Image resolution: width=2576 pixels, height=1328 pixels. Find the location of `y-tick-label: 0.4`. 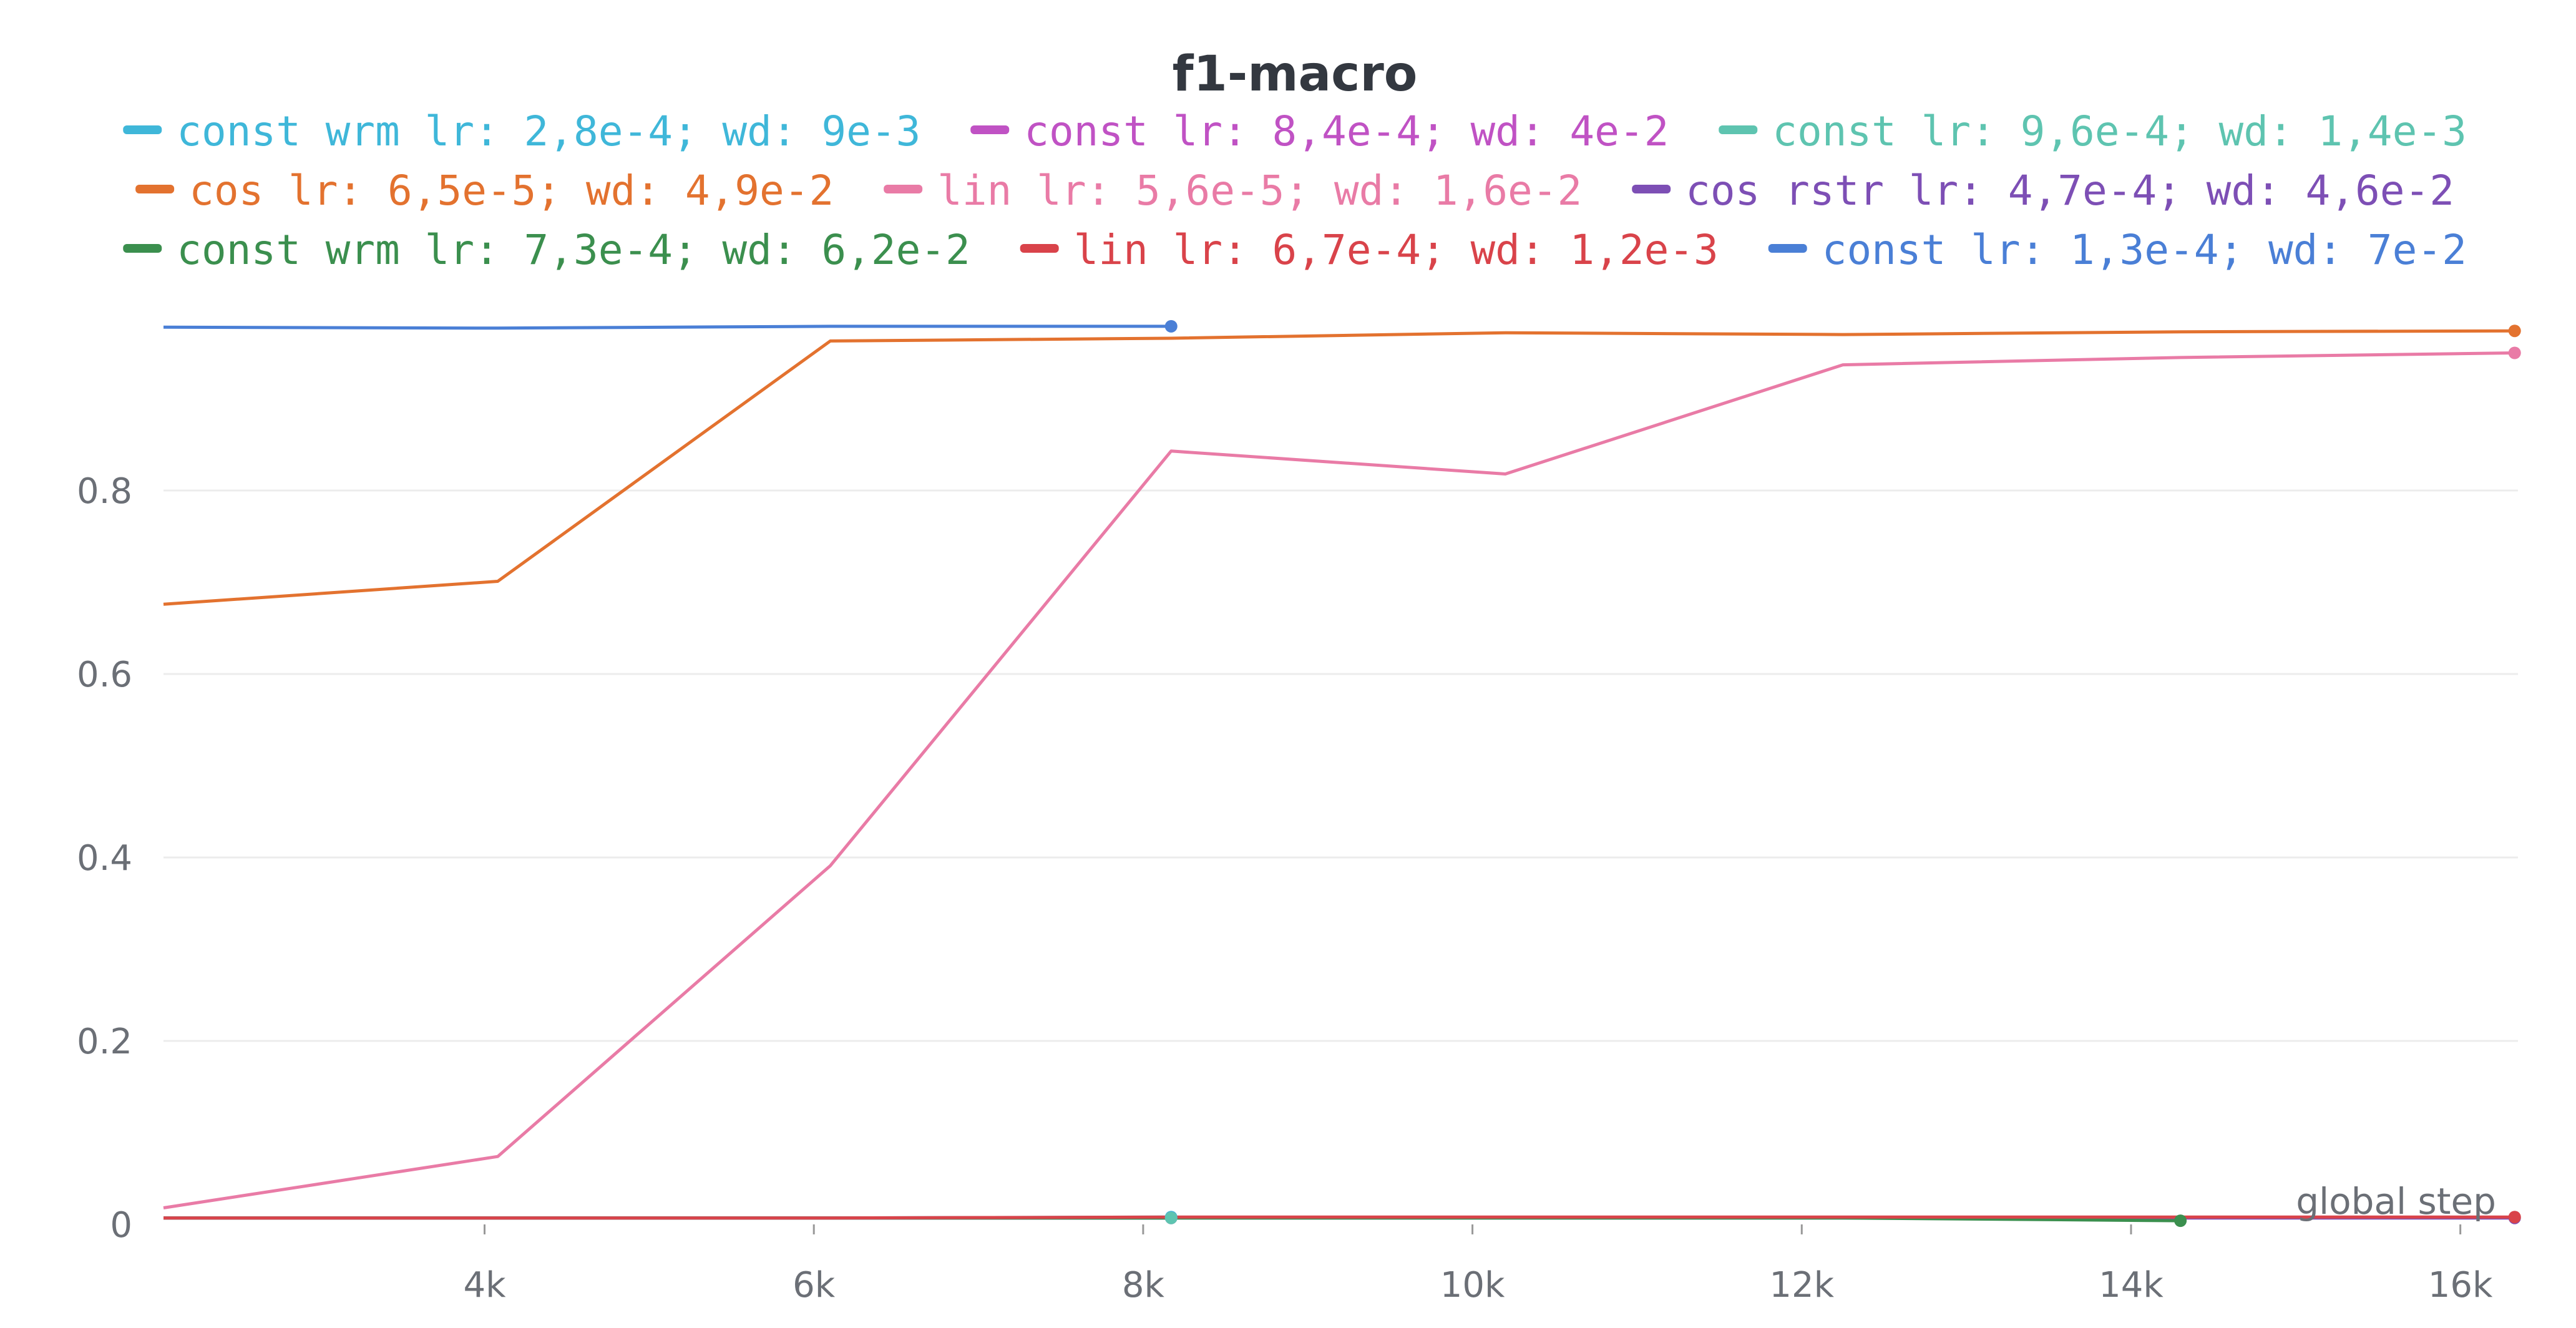

y-tick-label: 0.4 is located at coordinates (104, 858).